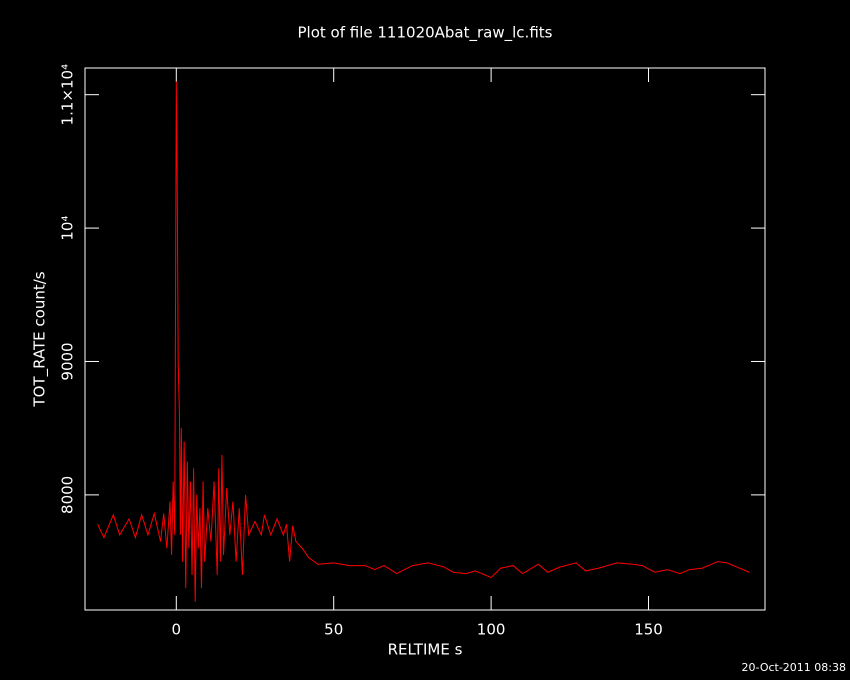 Image resolution: width=850 pixels, height=680 pixels. What do you see at coordinates (491, 630) in the screenshot?
I see `x-tick-label: 100` at bounding box center [491, 630].